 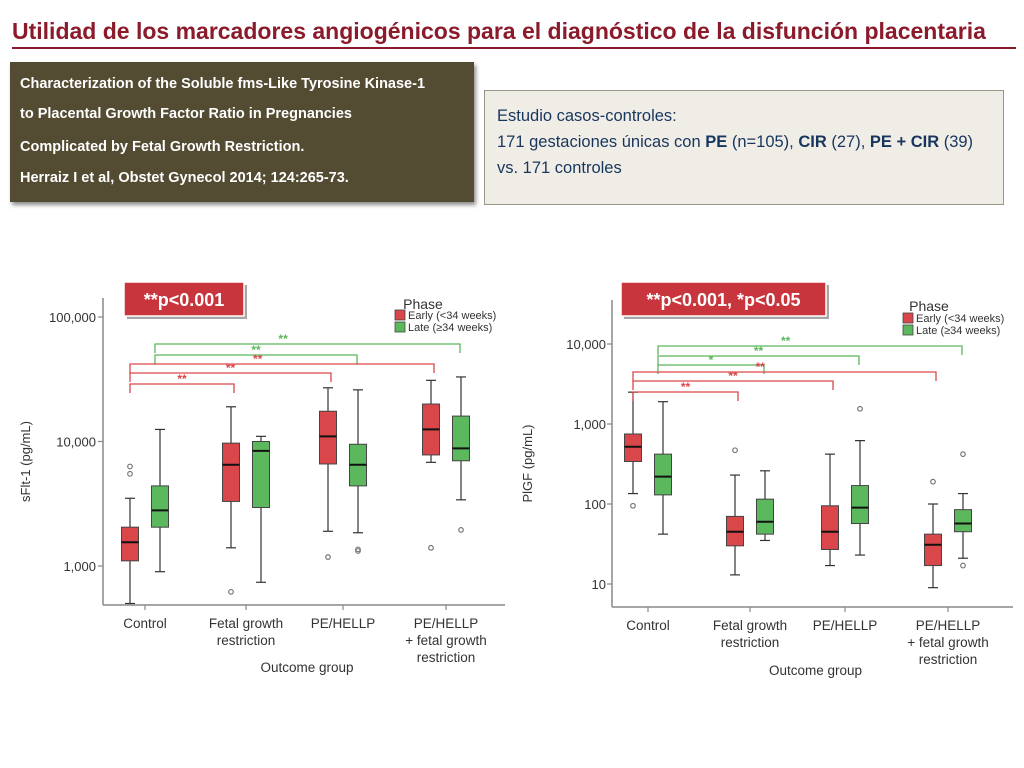 What do you see at coordinates (79, 566) in the screenshot?
I see `y-tick-label: 1,000` at bounding box center [79, 566].